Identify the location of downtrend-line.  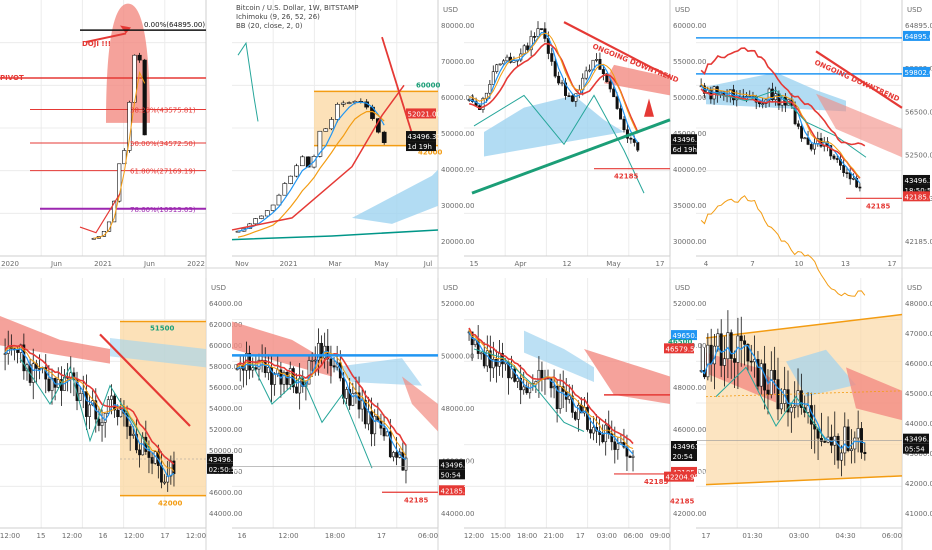
(859, 79).